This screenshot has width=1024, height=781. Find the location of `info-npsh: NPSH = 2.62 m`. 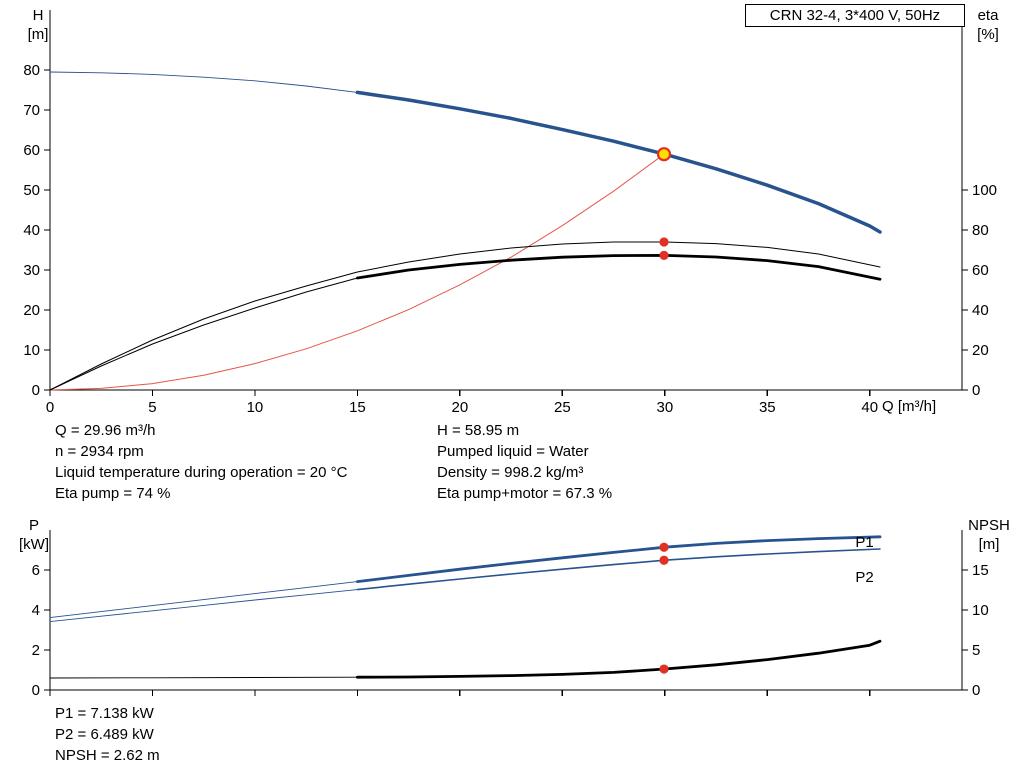

info-npsh: NPSH = 2.62 m is located at coordinates (107, 755).